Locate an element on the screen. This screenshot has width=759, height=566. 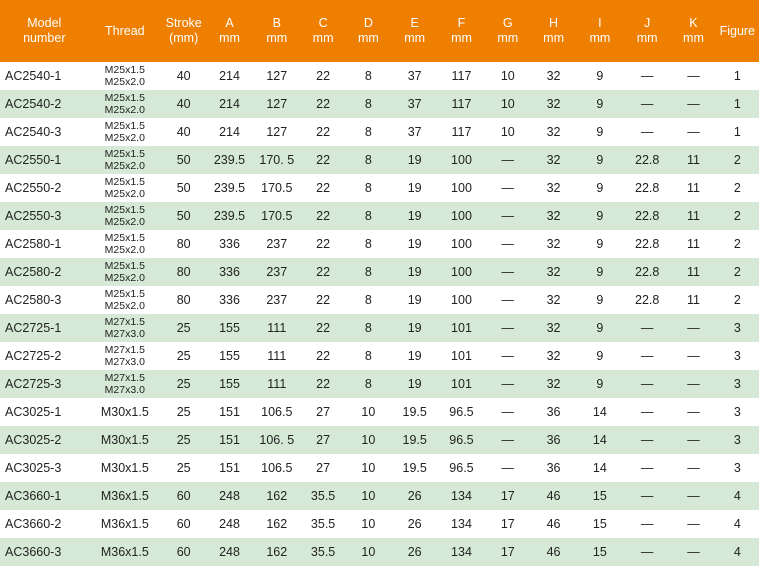
table-cell: 117 is located at coordinates (461, 104).